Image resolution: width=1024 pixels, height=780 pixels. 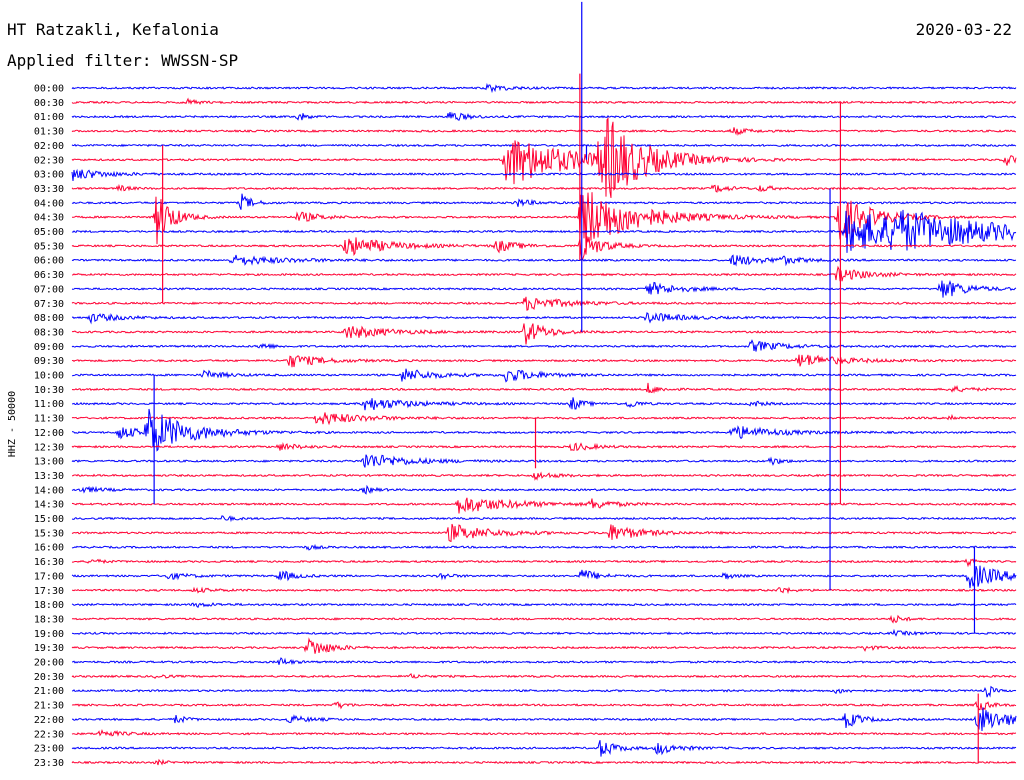 I want to click on time-label: 07:00, so click(x=49, y=289).